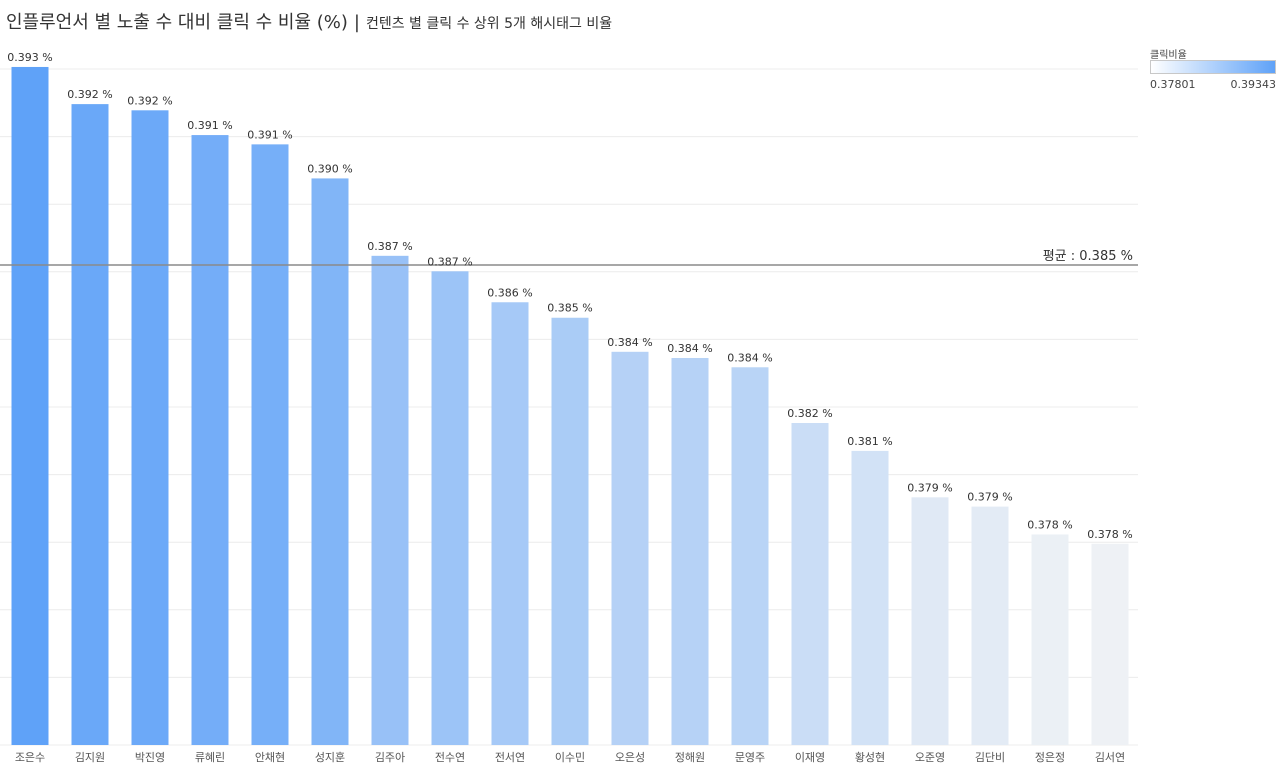 This screenshot has height=769, width=1280. What do you see at coordinates (210, 757) in the screenshot?
I see `category-label: 류혜린` at bounding box center [210, 757].